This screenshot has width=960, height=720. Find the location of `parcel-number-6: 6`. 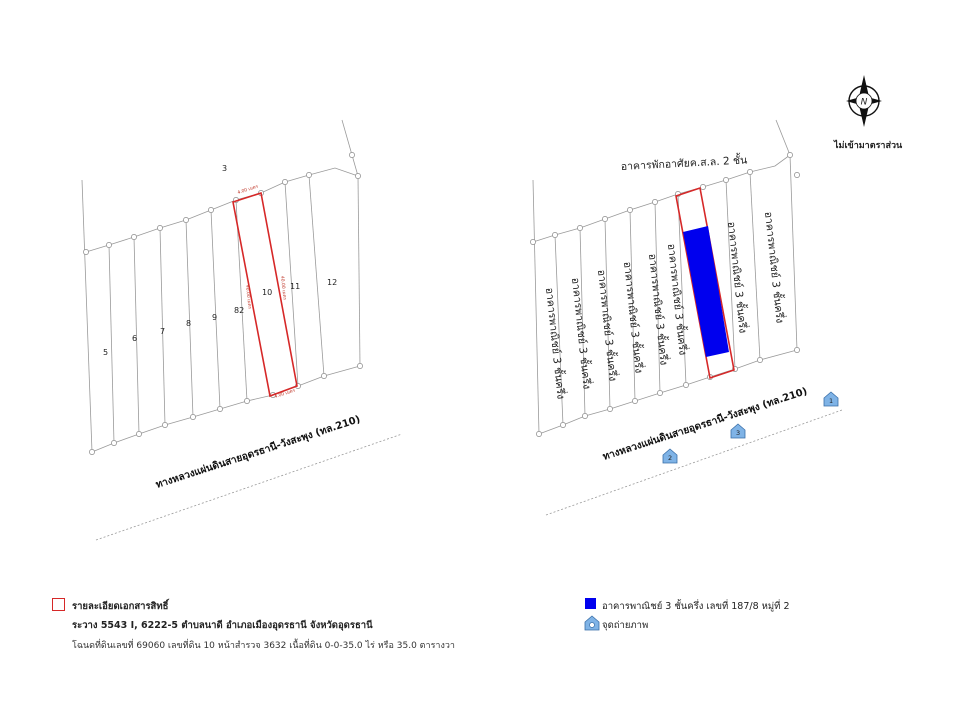

parcel-number-6: 6 is located at coordinates (134, 338).